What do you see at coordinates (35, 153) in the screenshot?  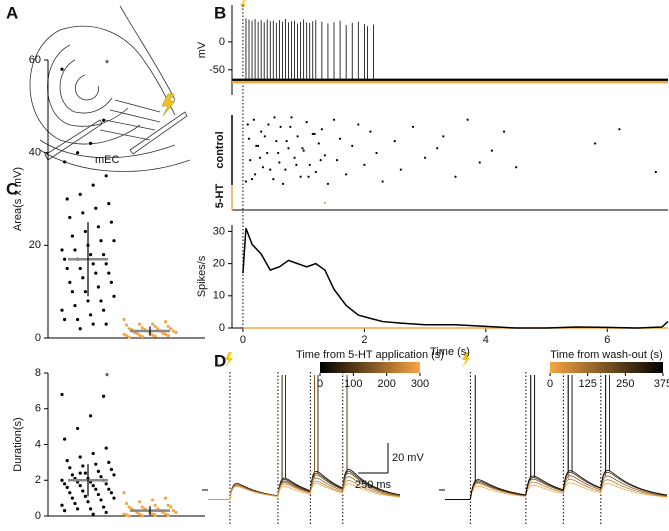 I see `y-tick-label: 40` at bounding box center [35, 153].